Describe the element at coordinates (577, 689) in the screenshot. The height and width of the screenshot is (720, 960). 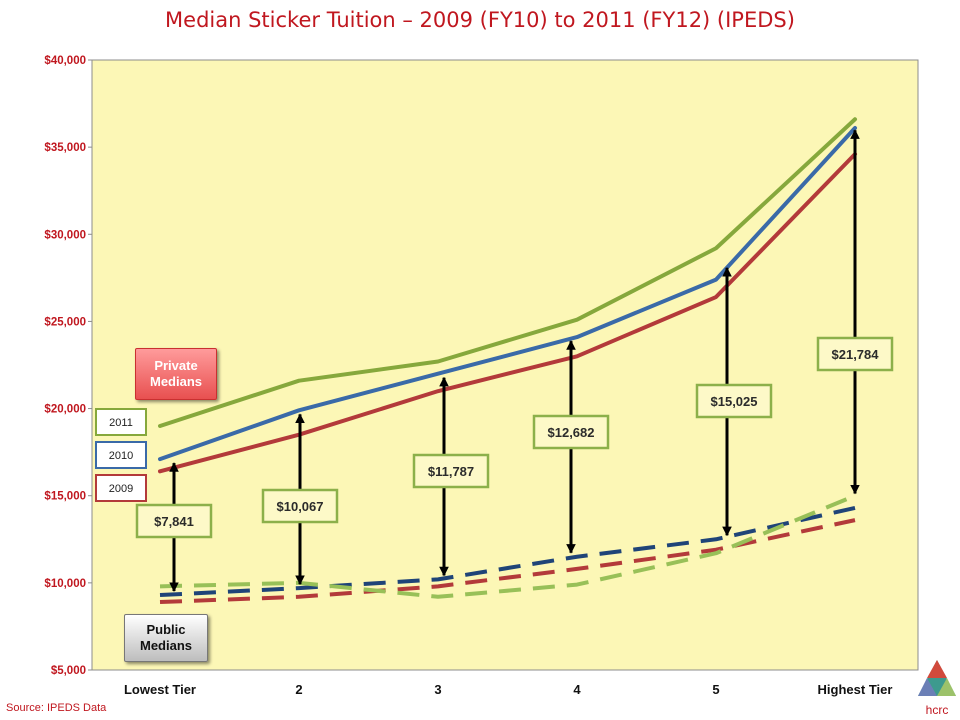
I see `x-tick-label: 4` at that location.